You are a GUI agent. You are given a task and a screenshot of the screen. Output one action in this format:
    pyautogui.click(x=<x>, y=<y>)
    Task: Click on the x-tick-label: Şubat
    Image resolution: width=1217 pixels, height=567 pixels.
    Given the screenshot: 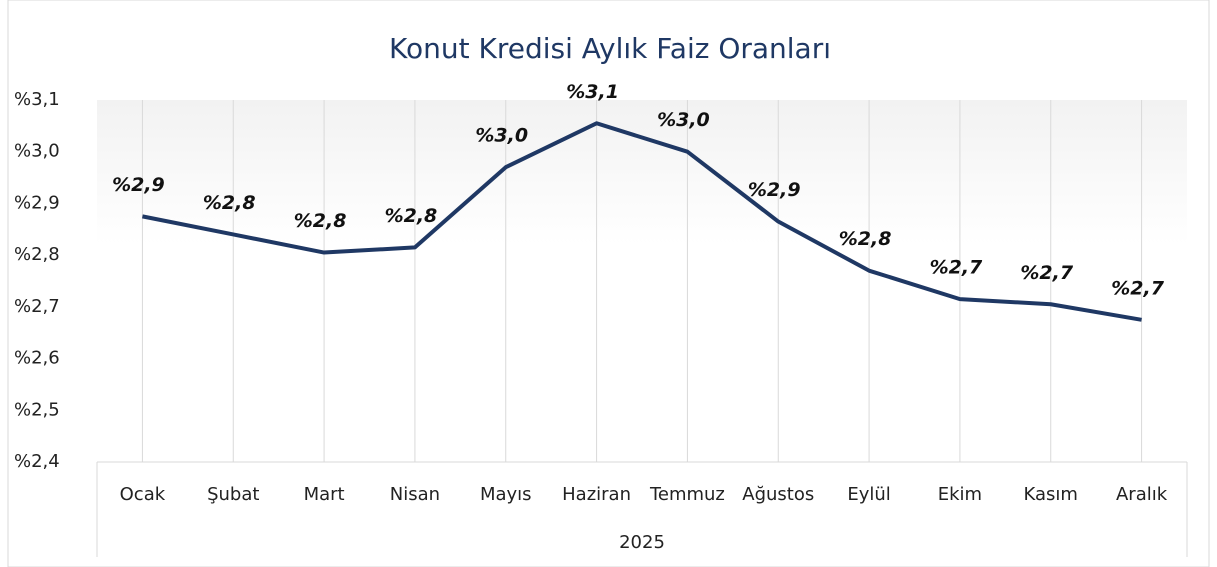 What is the action you would take?
    pyautogui.click(x=233, y=494)
    